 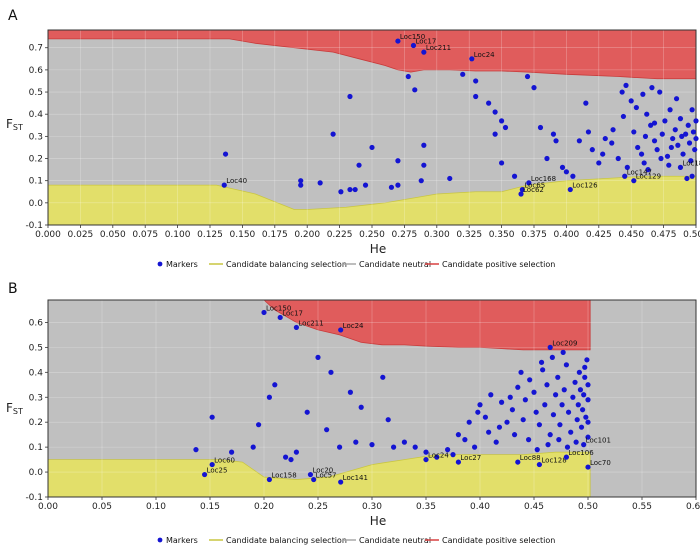 I want to click on x-tick-label: 0.250, so click(x=372, y=235).